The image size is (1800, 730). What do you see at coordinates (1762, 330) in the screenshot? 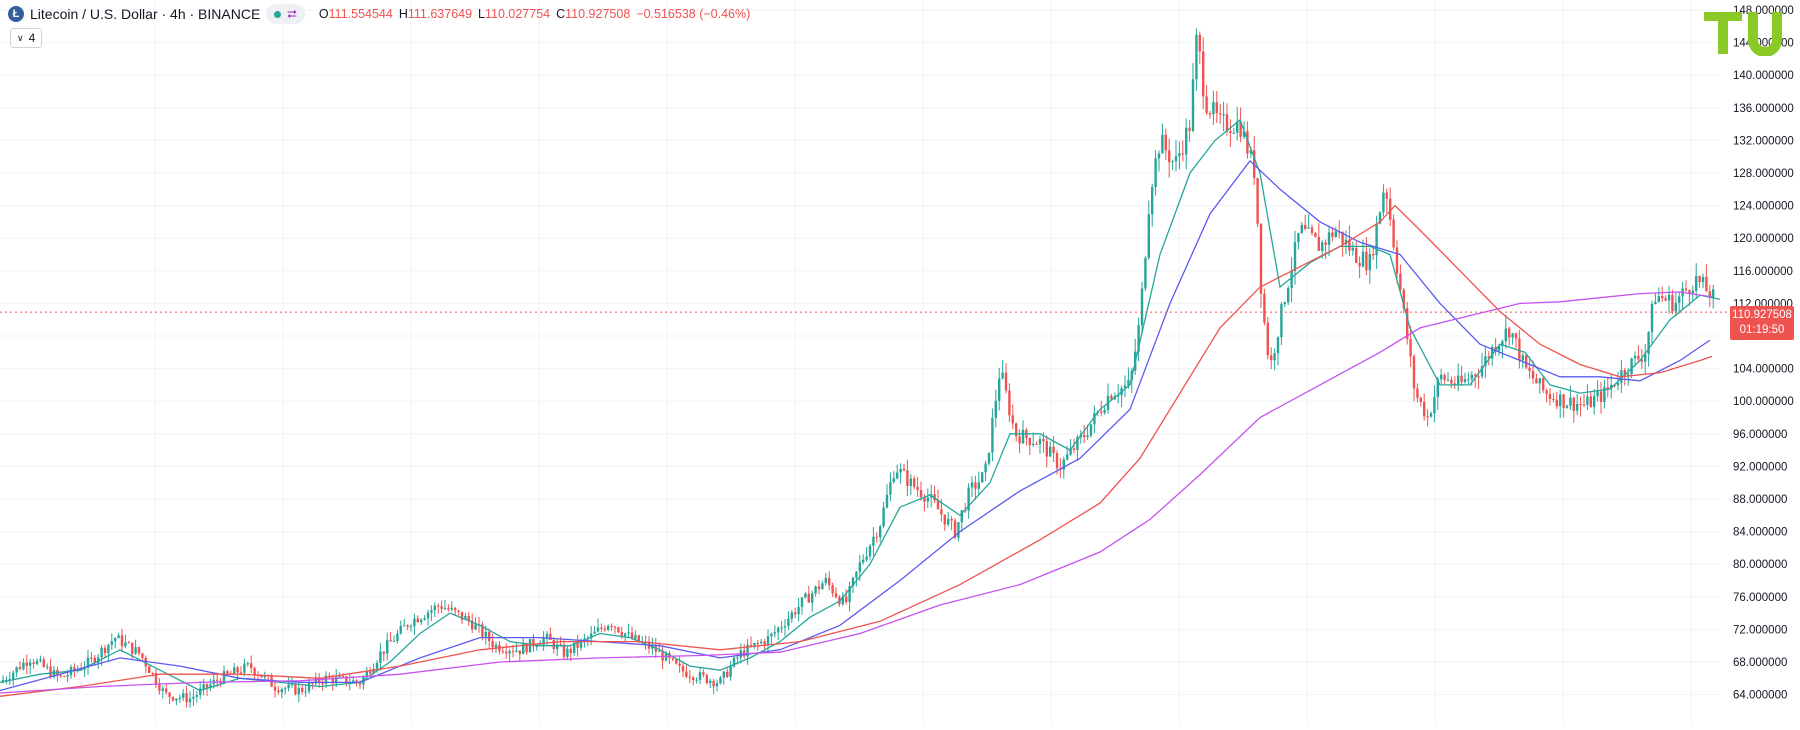
I see `bar-countdown: 01:19:50` at bounding box center [1762, 330].